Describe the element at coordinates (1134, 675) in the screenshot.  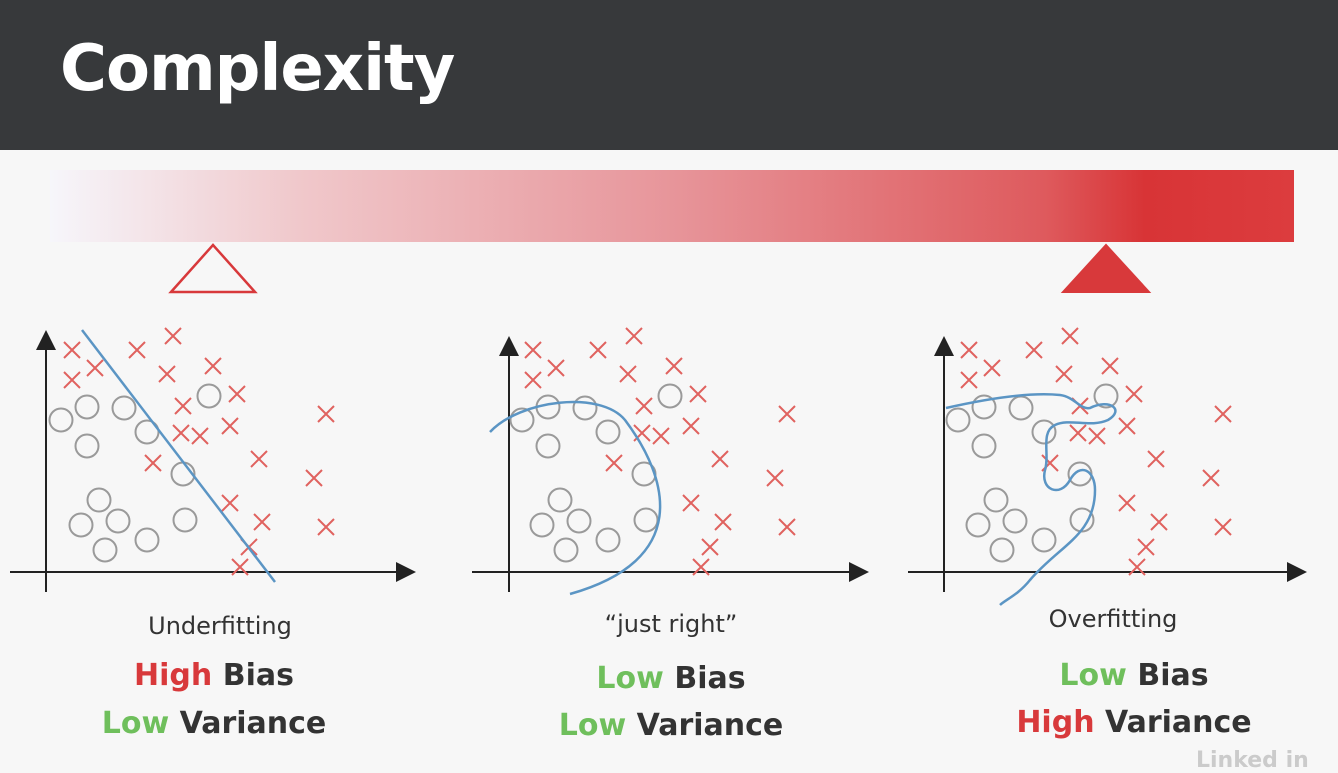
I see `panel-3-bias: Low Bias` at that location.